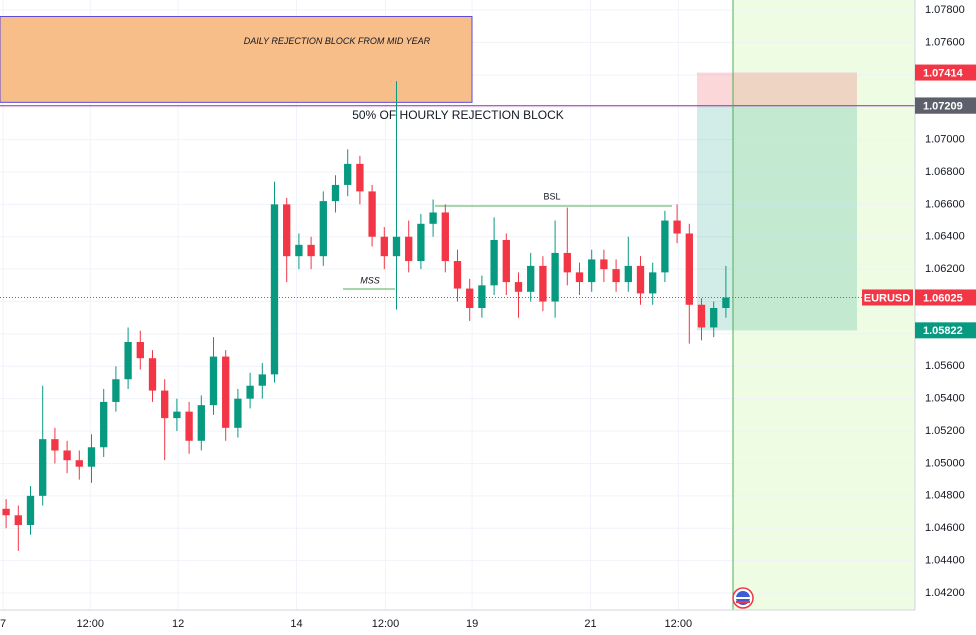 The height and width of the screenshot is (635, 976). Describe the element at coordinates (551, 196) in the screenshot. I see `bsl-label: BSL` at that location.